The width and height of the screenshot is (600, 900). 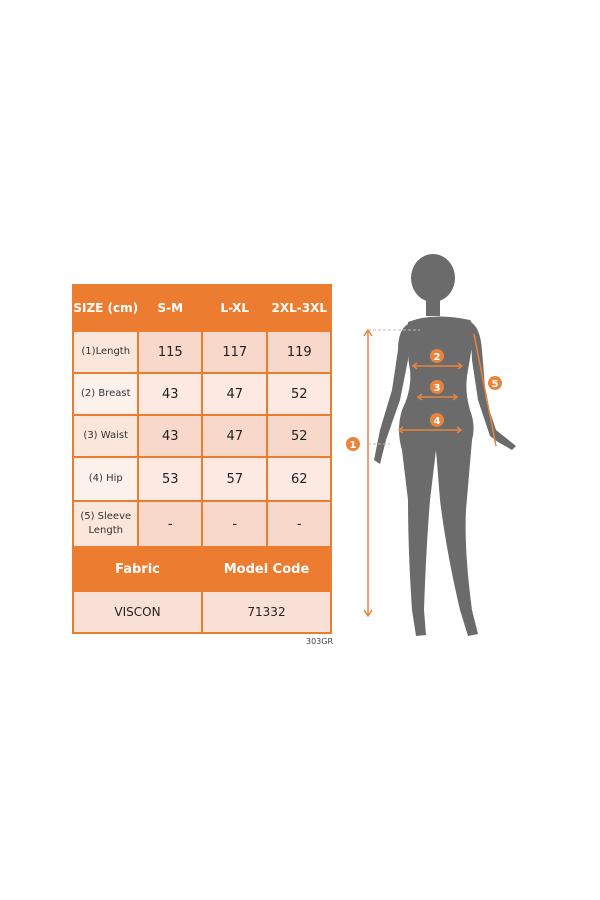 What do you see at coordinates (137, 569) in the screenshot?
I see `fabric-label: Fabric` at bounding box center [137, 569].